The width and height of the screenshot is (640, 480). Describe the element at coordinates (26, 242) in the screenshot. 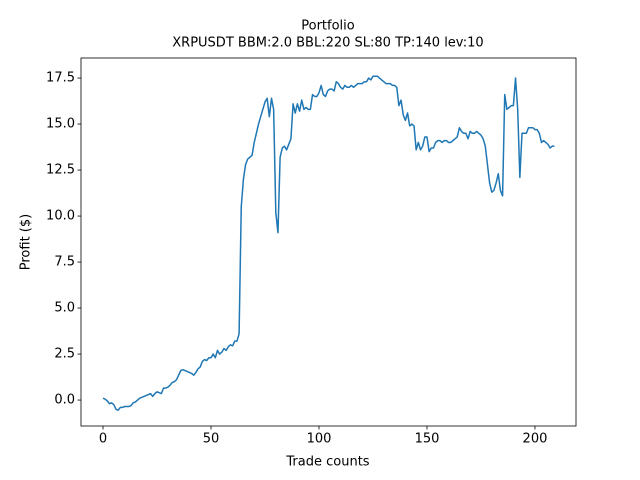

I see `y-axis-label: Profit ($)` at that location.